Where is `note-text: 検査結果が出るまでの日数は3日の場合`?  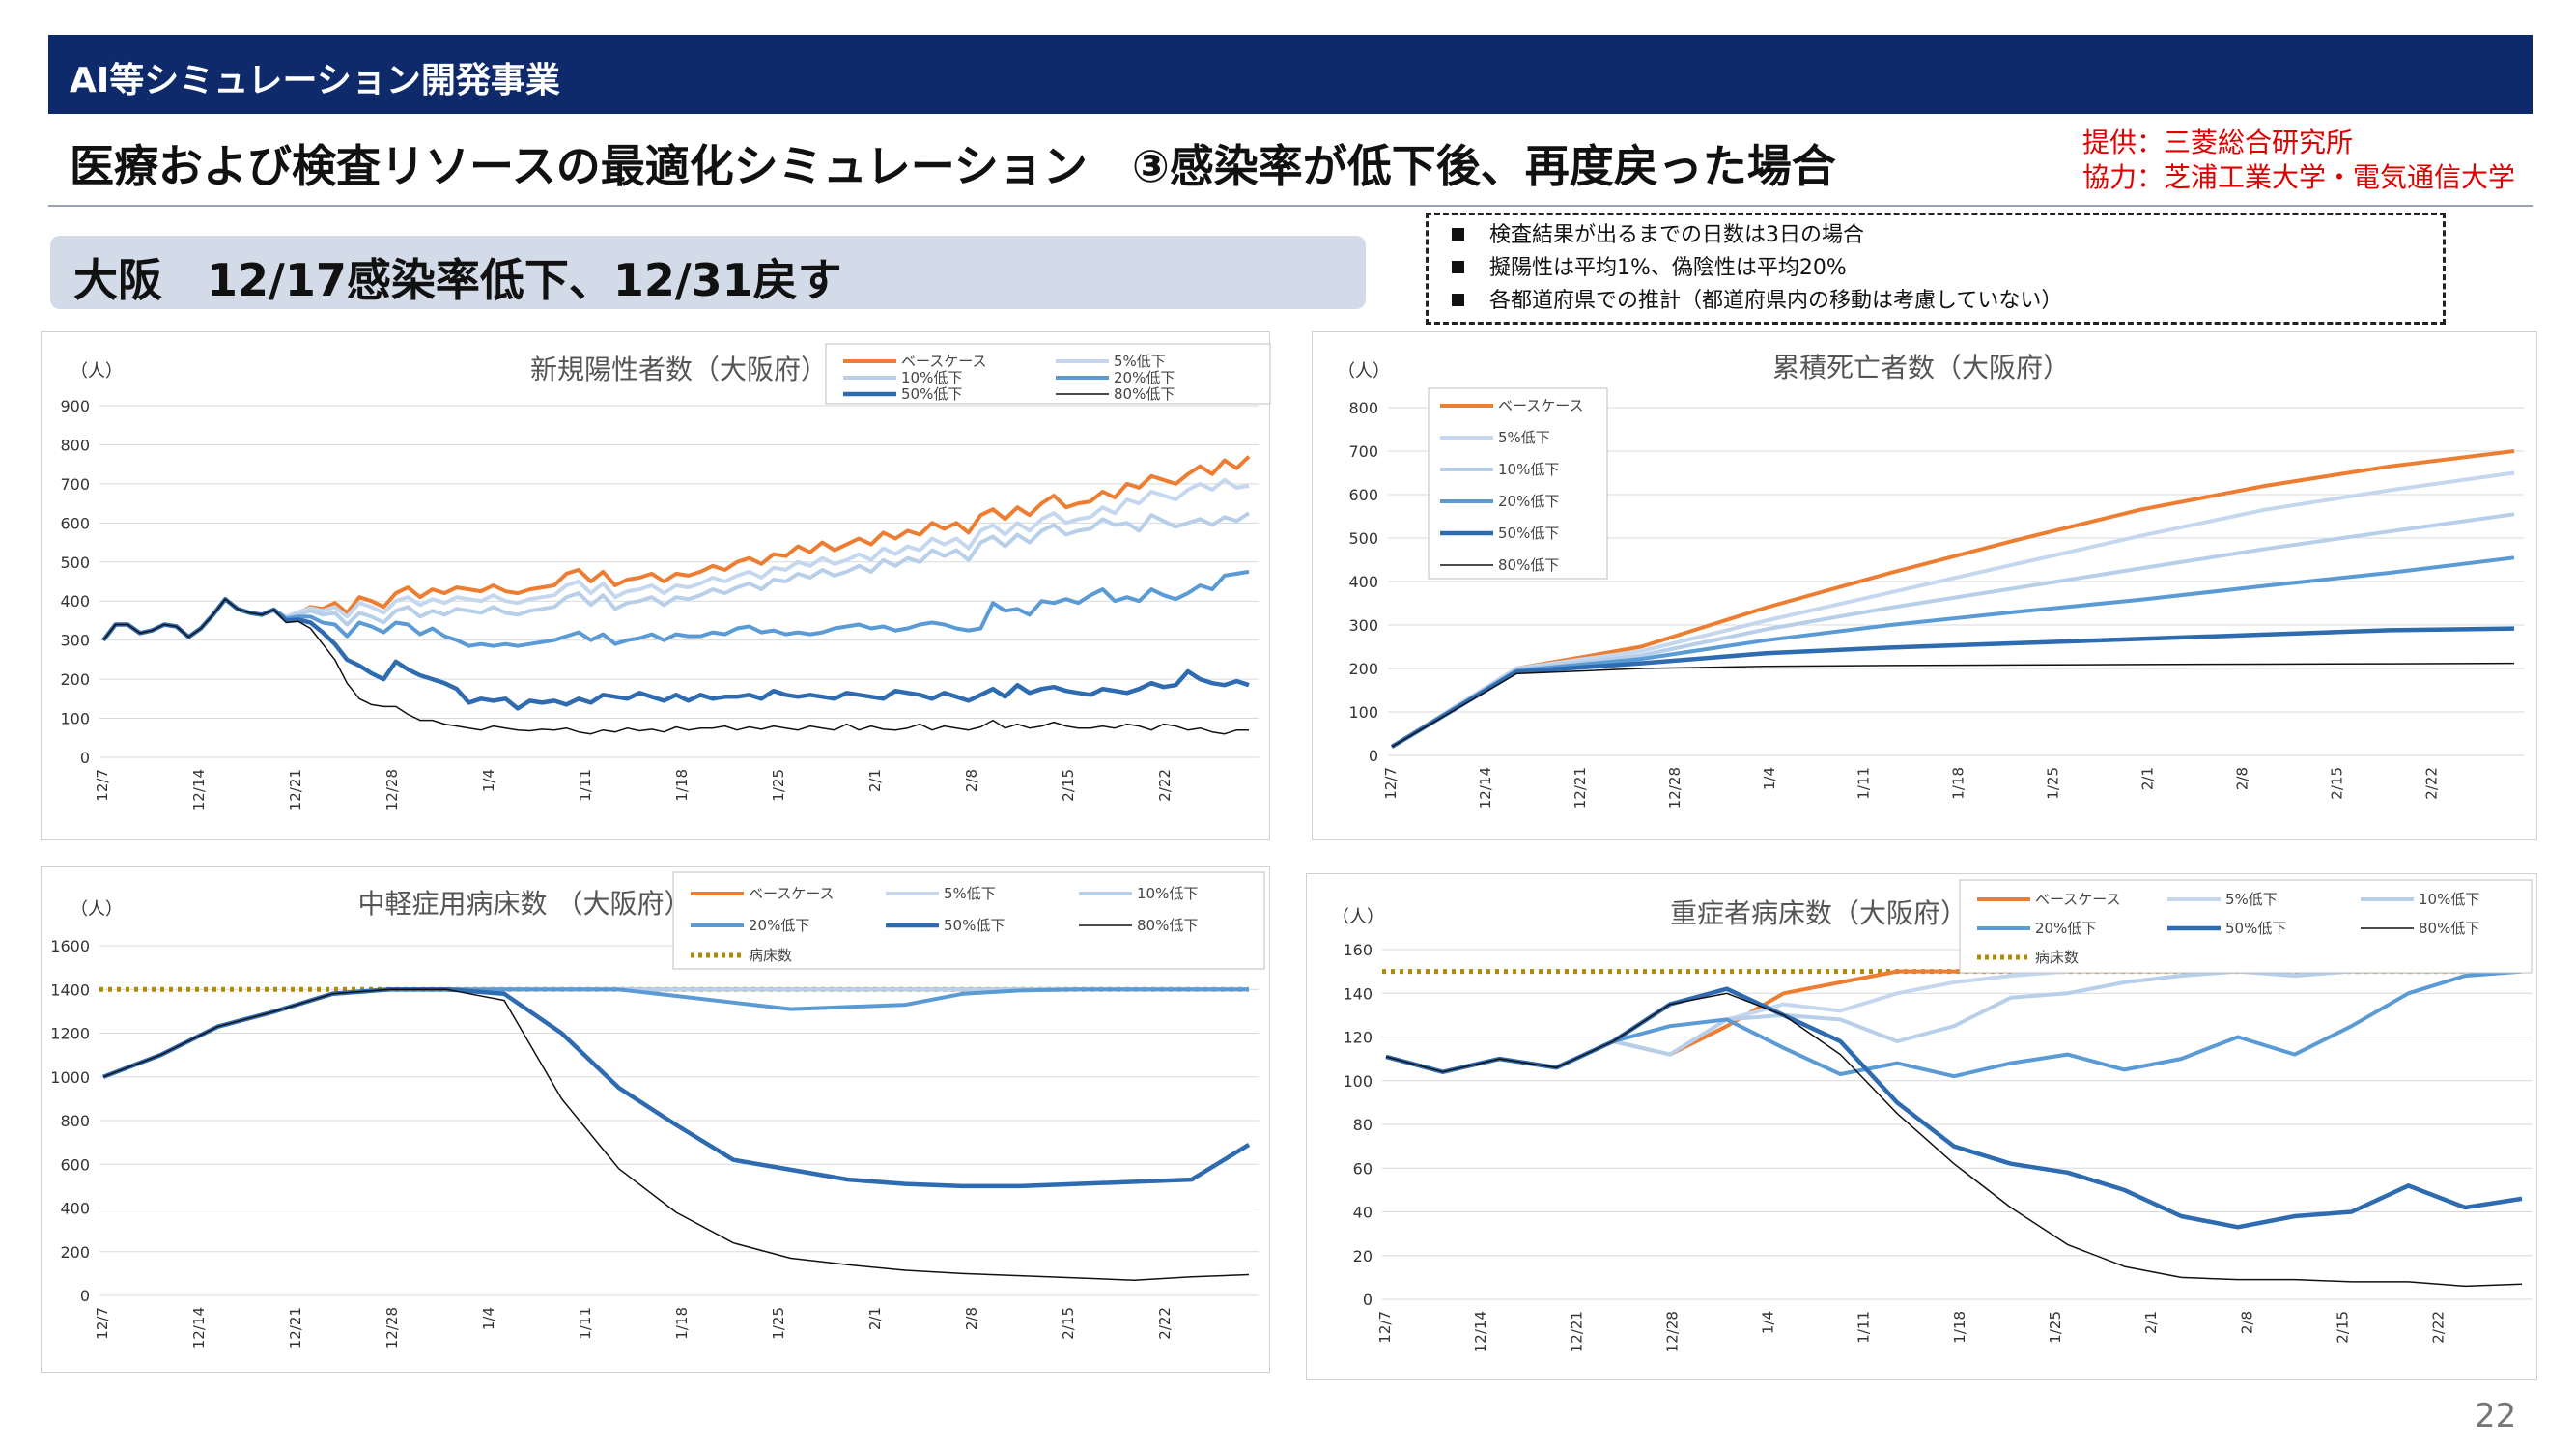 note-text: 検査結果が出るまでの日数は3日の場合 is located at coordinates (1676, 235).